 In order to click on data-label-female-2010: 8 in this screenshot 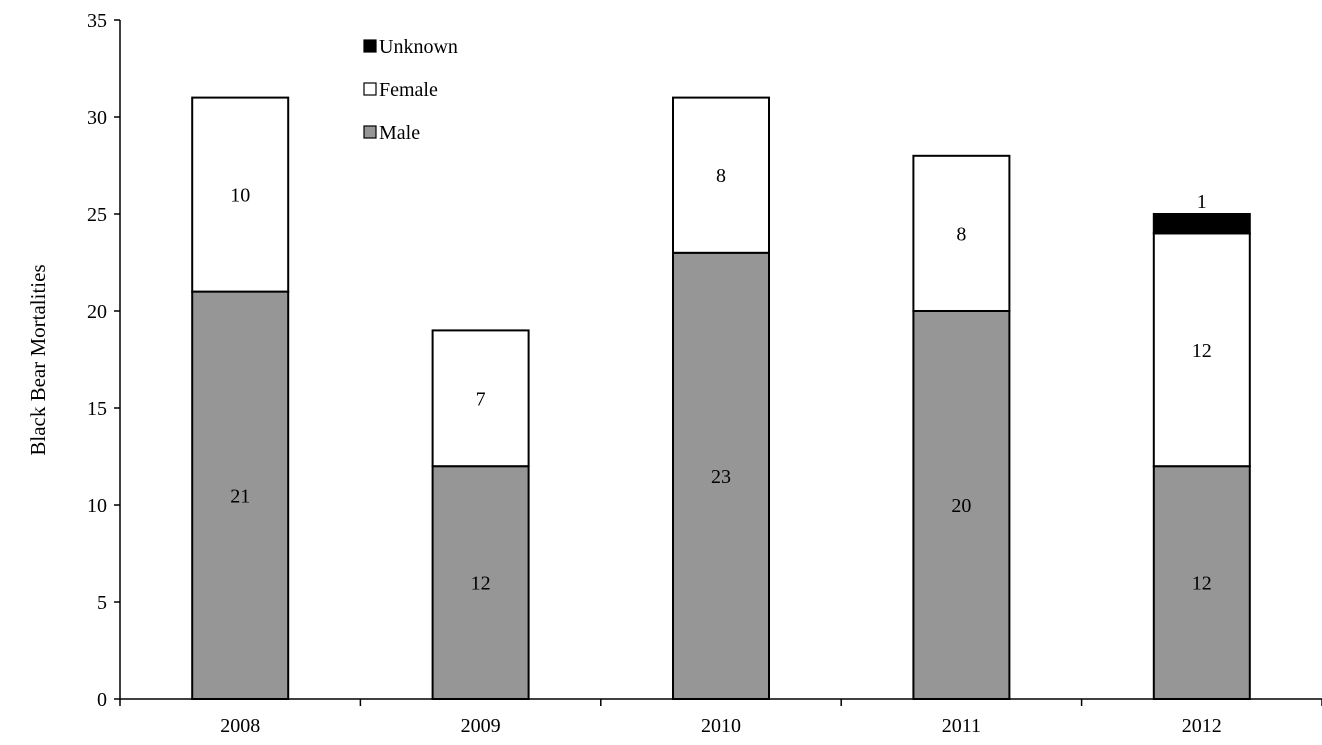, I will do `click(721, 176)`.